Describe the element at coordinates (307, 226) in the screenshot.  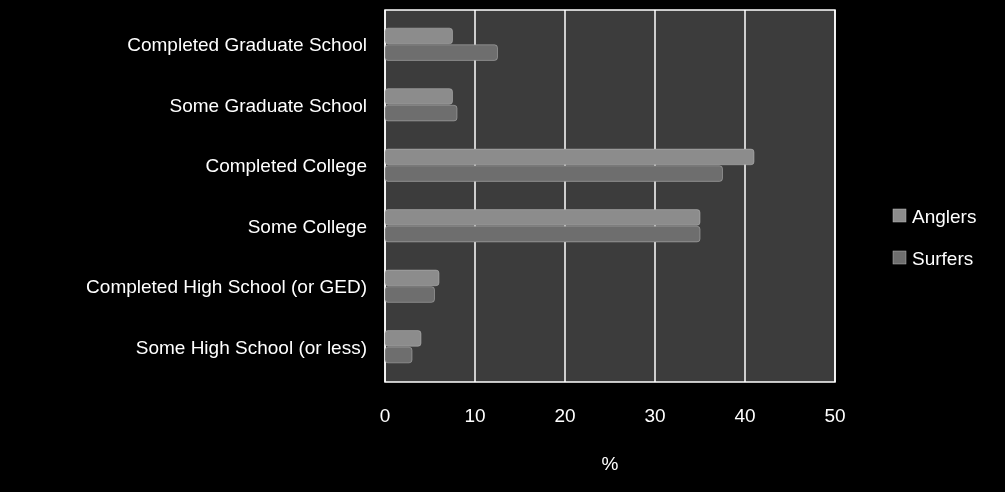
I see `y-tick-label: Some College` at that location.